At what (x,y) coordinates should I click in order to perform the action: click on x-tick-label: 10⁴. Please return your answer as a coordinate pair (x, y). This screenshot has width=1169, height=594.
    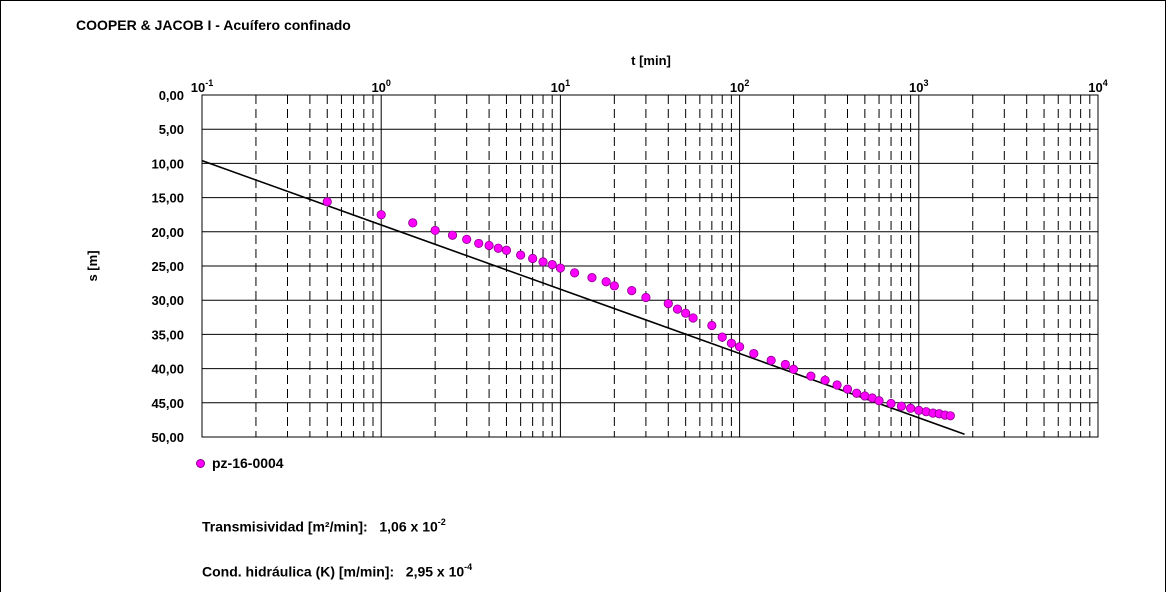
    Looking at the image, I should click on (1097, 86).